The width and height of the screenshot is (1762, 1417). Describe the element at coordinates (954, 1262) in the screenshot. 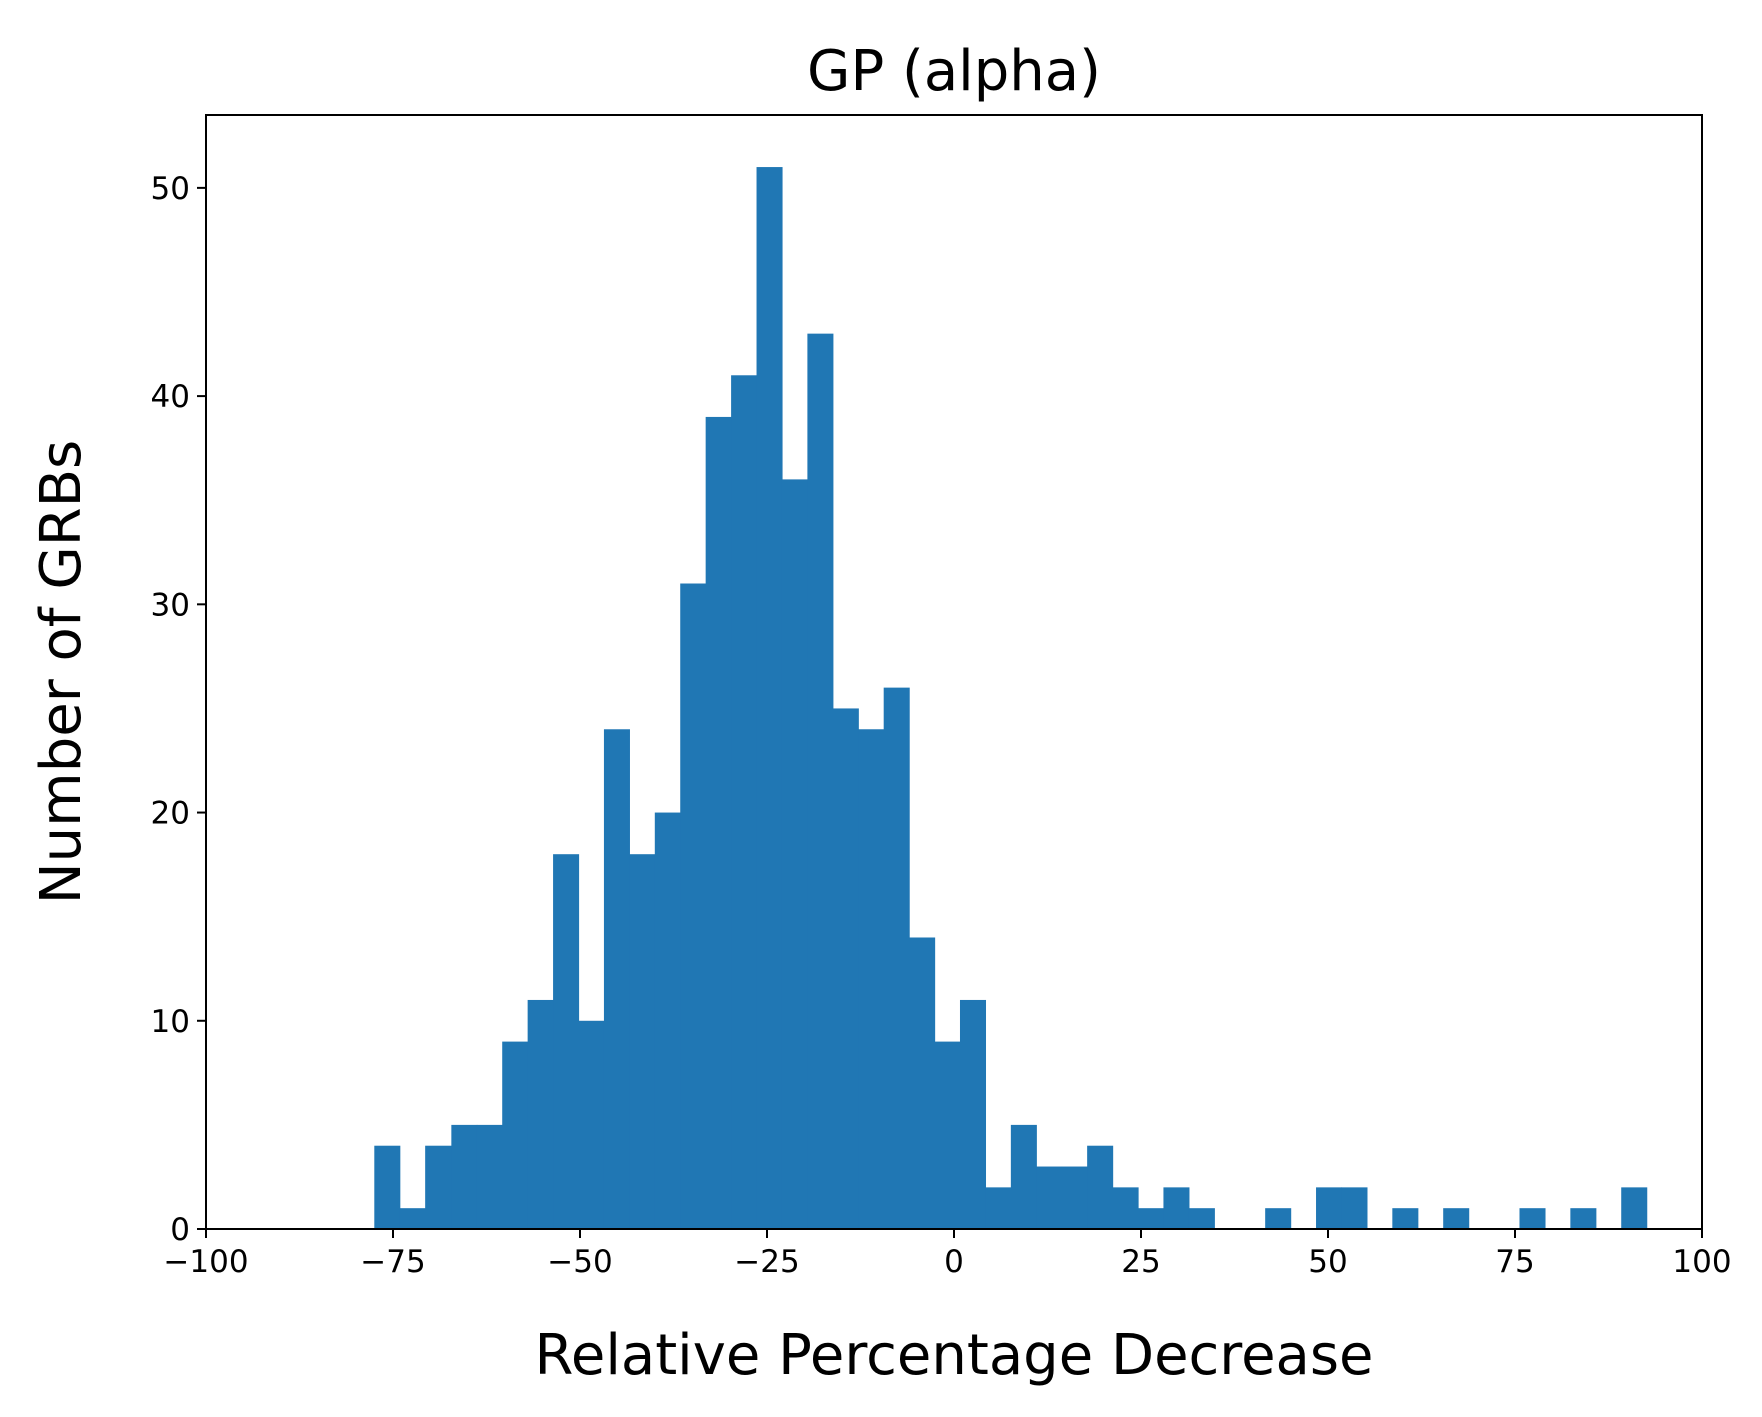

I see `x-tick-label: 0` at that location.